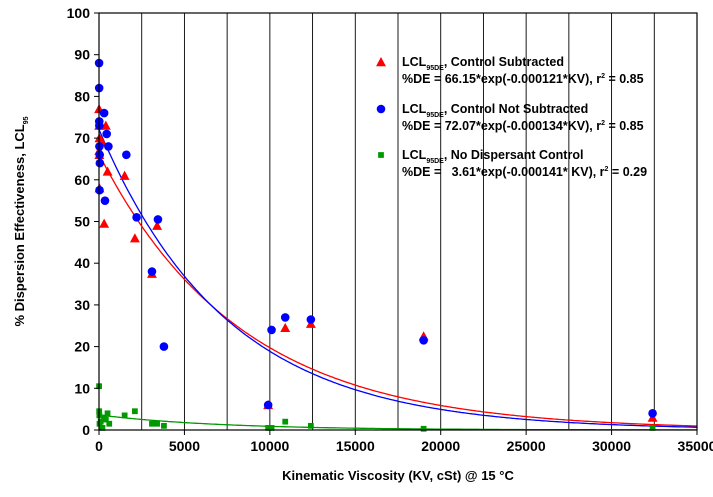 The image size is (713, 497). I want to click on x-tick-label: 25000, so click(526, 446).